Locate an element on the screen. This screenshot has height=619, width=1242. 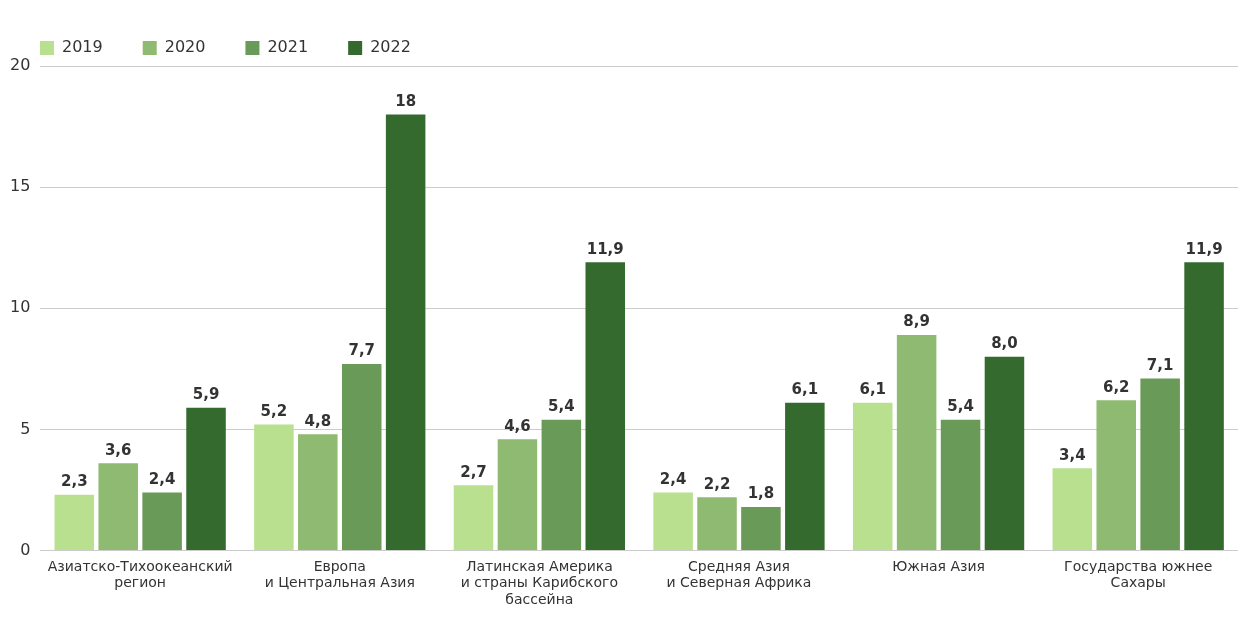
data-label: 7,7 is located at coordinates (362, 350).